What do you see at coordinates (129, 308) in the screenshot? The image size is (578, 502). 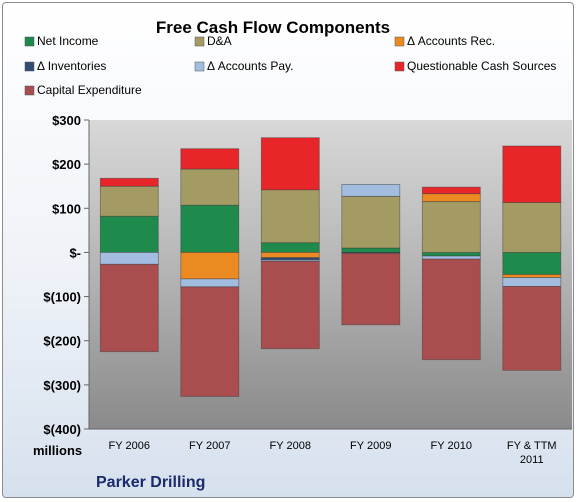 I see `bar-capital-expenditure-fy-2006` at bounding box center [129, 308].